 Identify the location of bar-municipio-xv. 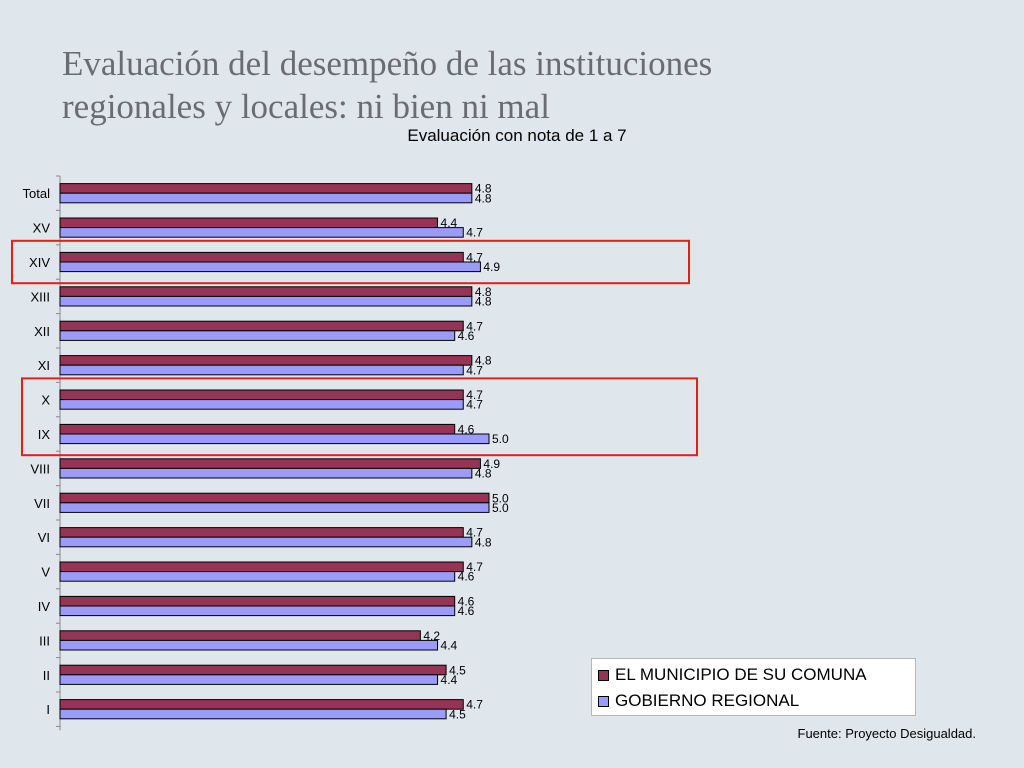
(249, 223).